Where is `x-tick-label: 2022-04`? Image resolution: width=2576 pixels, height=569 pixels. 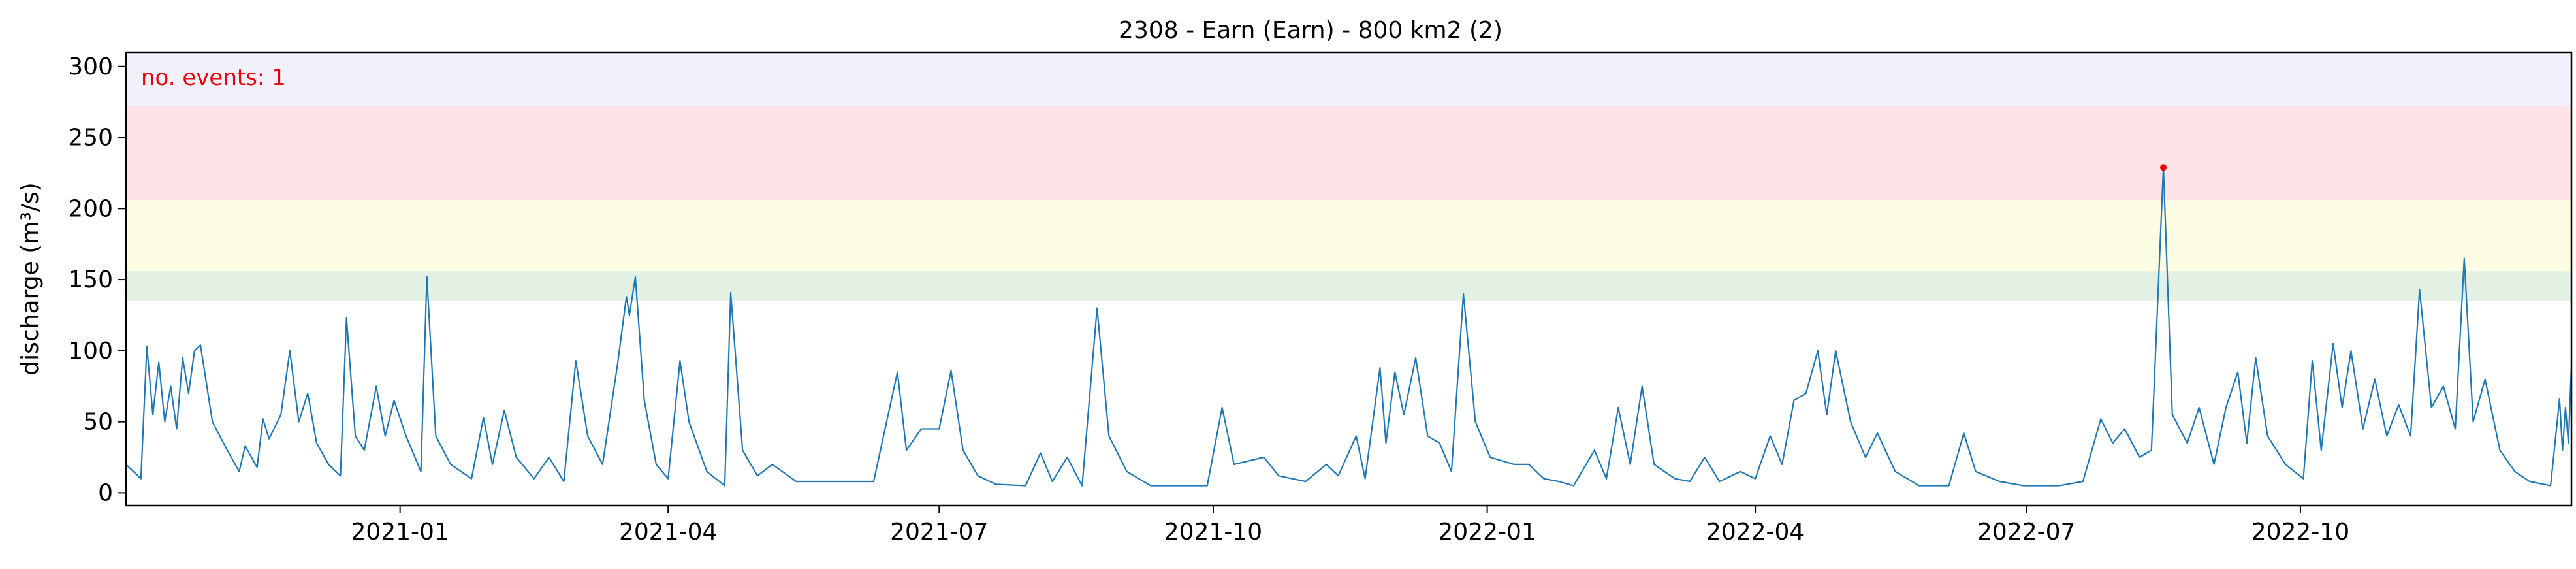 x-tick-label: 2022-04 is located at coordinates (1755, 532).